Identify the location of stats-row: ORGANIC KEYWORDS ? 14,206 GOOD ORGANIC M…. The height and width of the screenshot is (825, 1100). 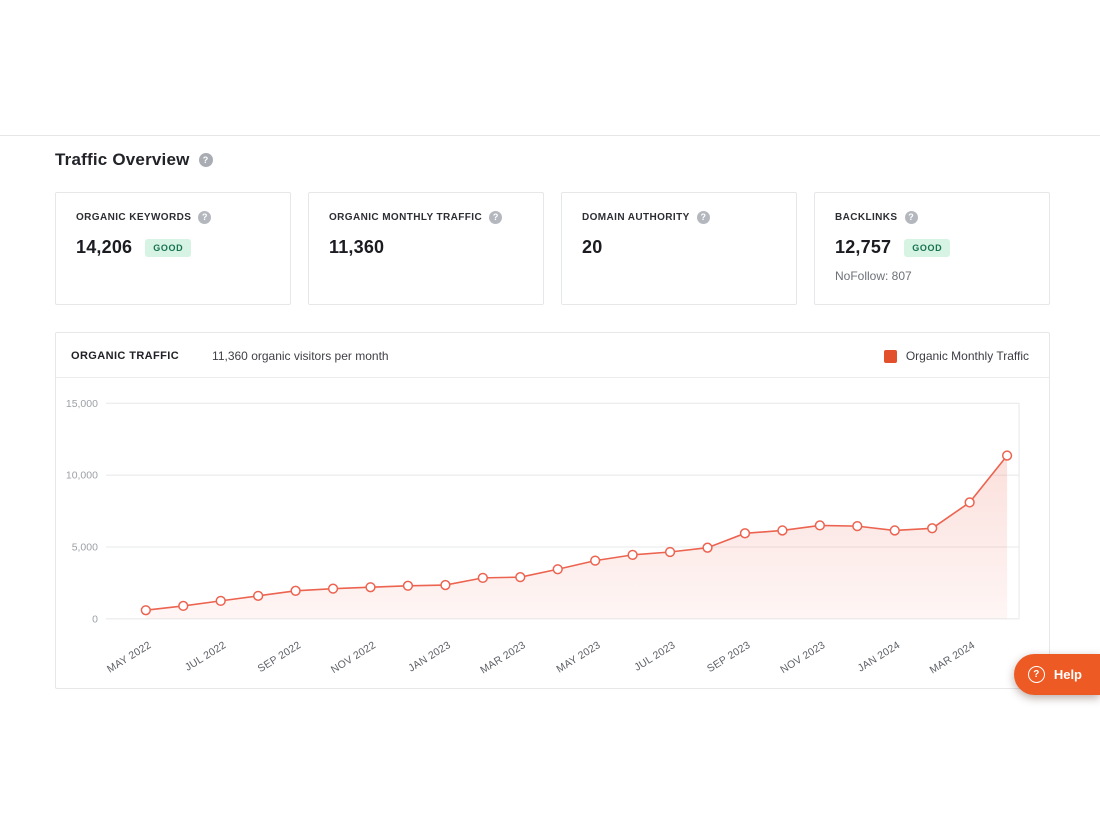
(552, 248).